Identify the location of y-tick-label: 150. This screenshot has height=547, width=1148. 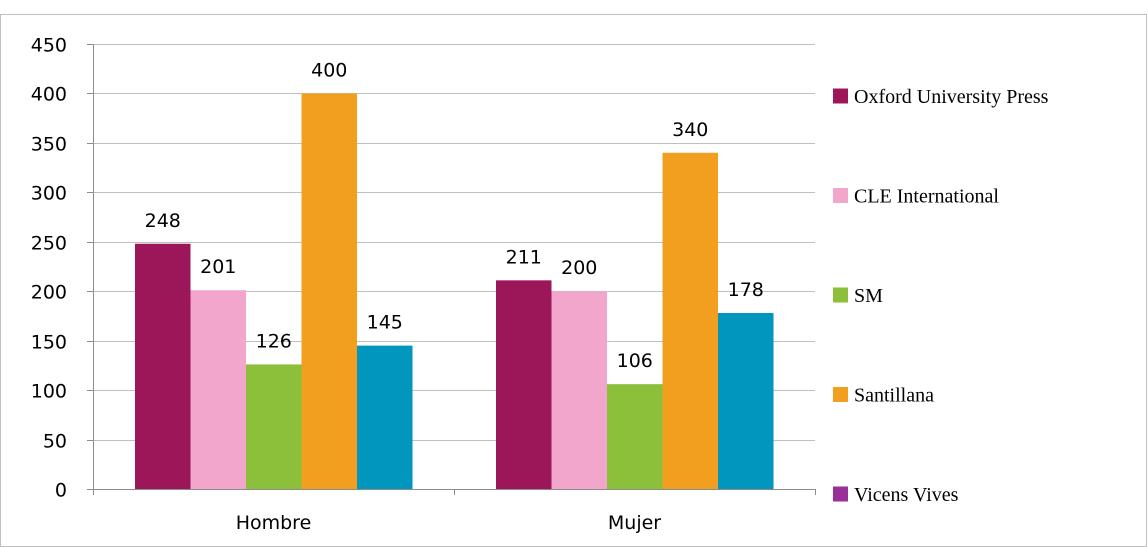
(49, 343).